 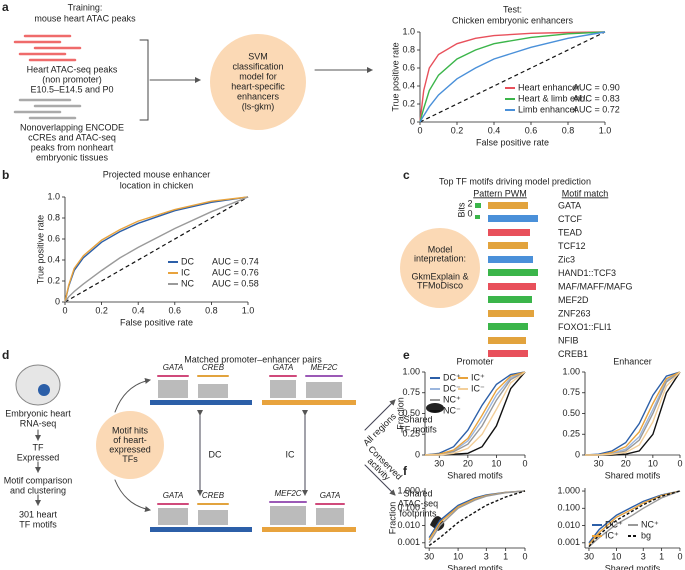 What do you see at coordinates (439, 276) in the screenshot?
I see `label: GkmExplain &` at bounding box center [439, 276].